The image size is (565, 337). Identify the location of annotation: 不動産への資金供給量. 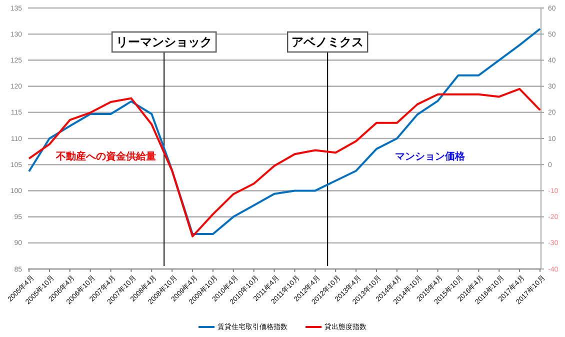
(105, 156).